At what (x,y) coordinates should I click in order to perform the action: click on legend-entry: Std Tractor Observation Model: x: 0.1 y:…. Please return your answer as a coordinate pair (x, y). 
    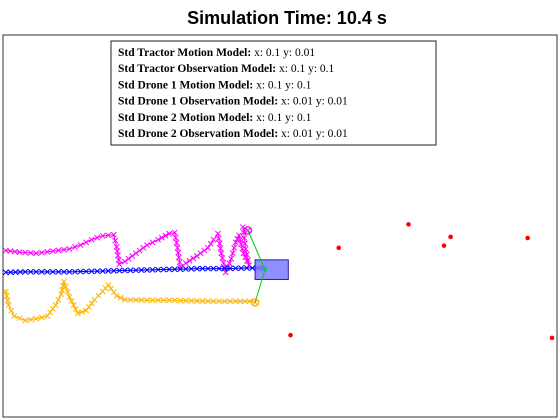
    Looking at the image, I should click on (226, 69).